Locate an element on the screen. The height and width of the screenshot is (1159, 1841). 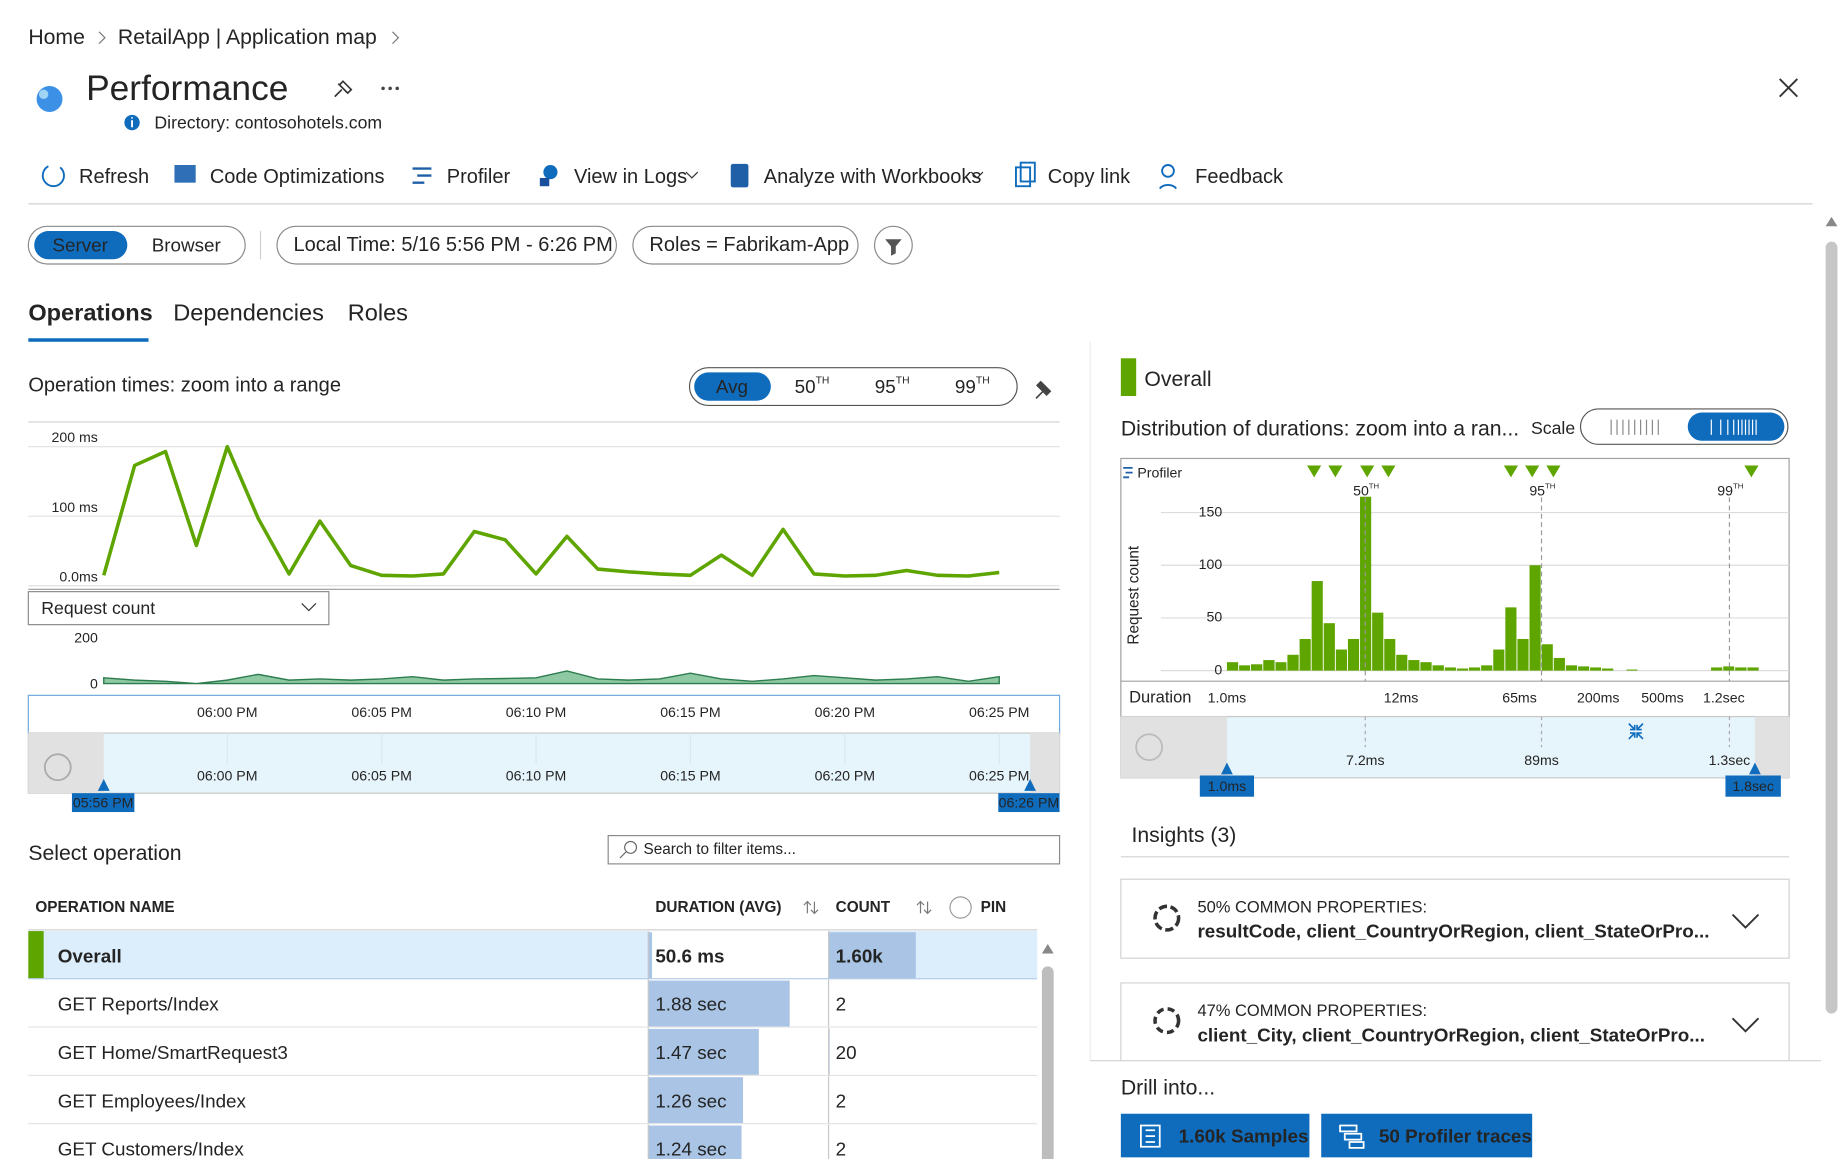
table-scrollbar is located at coordinates (1048, 1062).